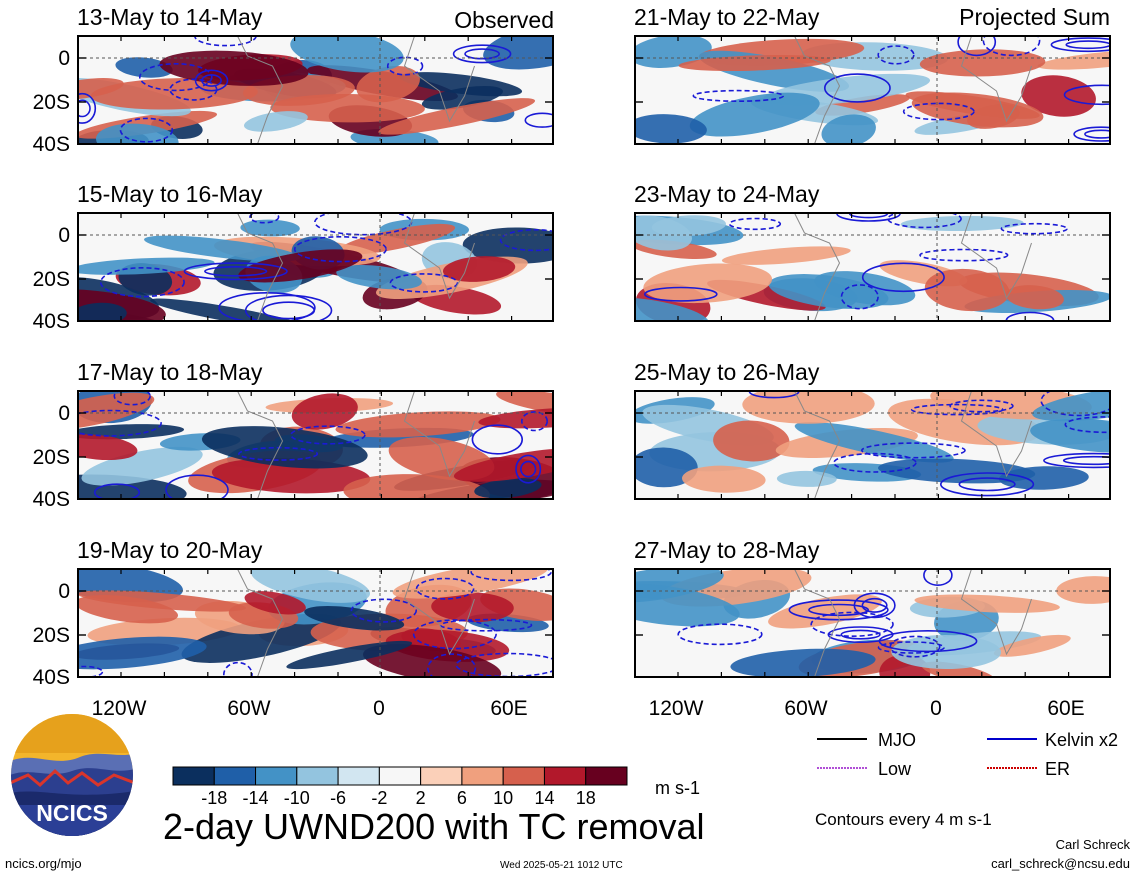 The width and height of the screenshot is (1135, 879). I want to click on x-tick-60e-left: 60E, so click(509, 708).